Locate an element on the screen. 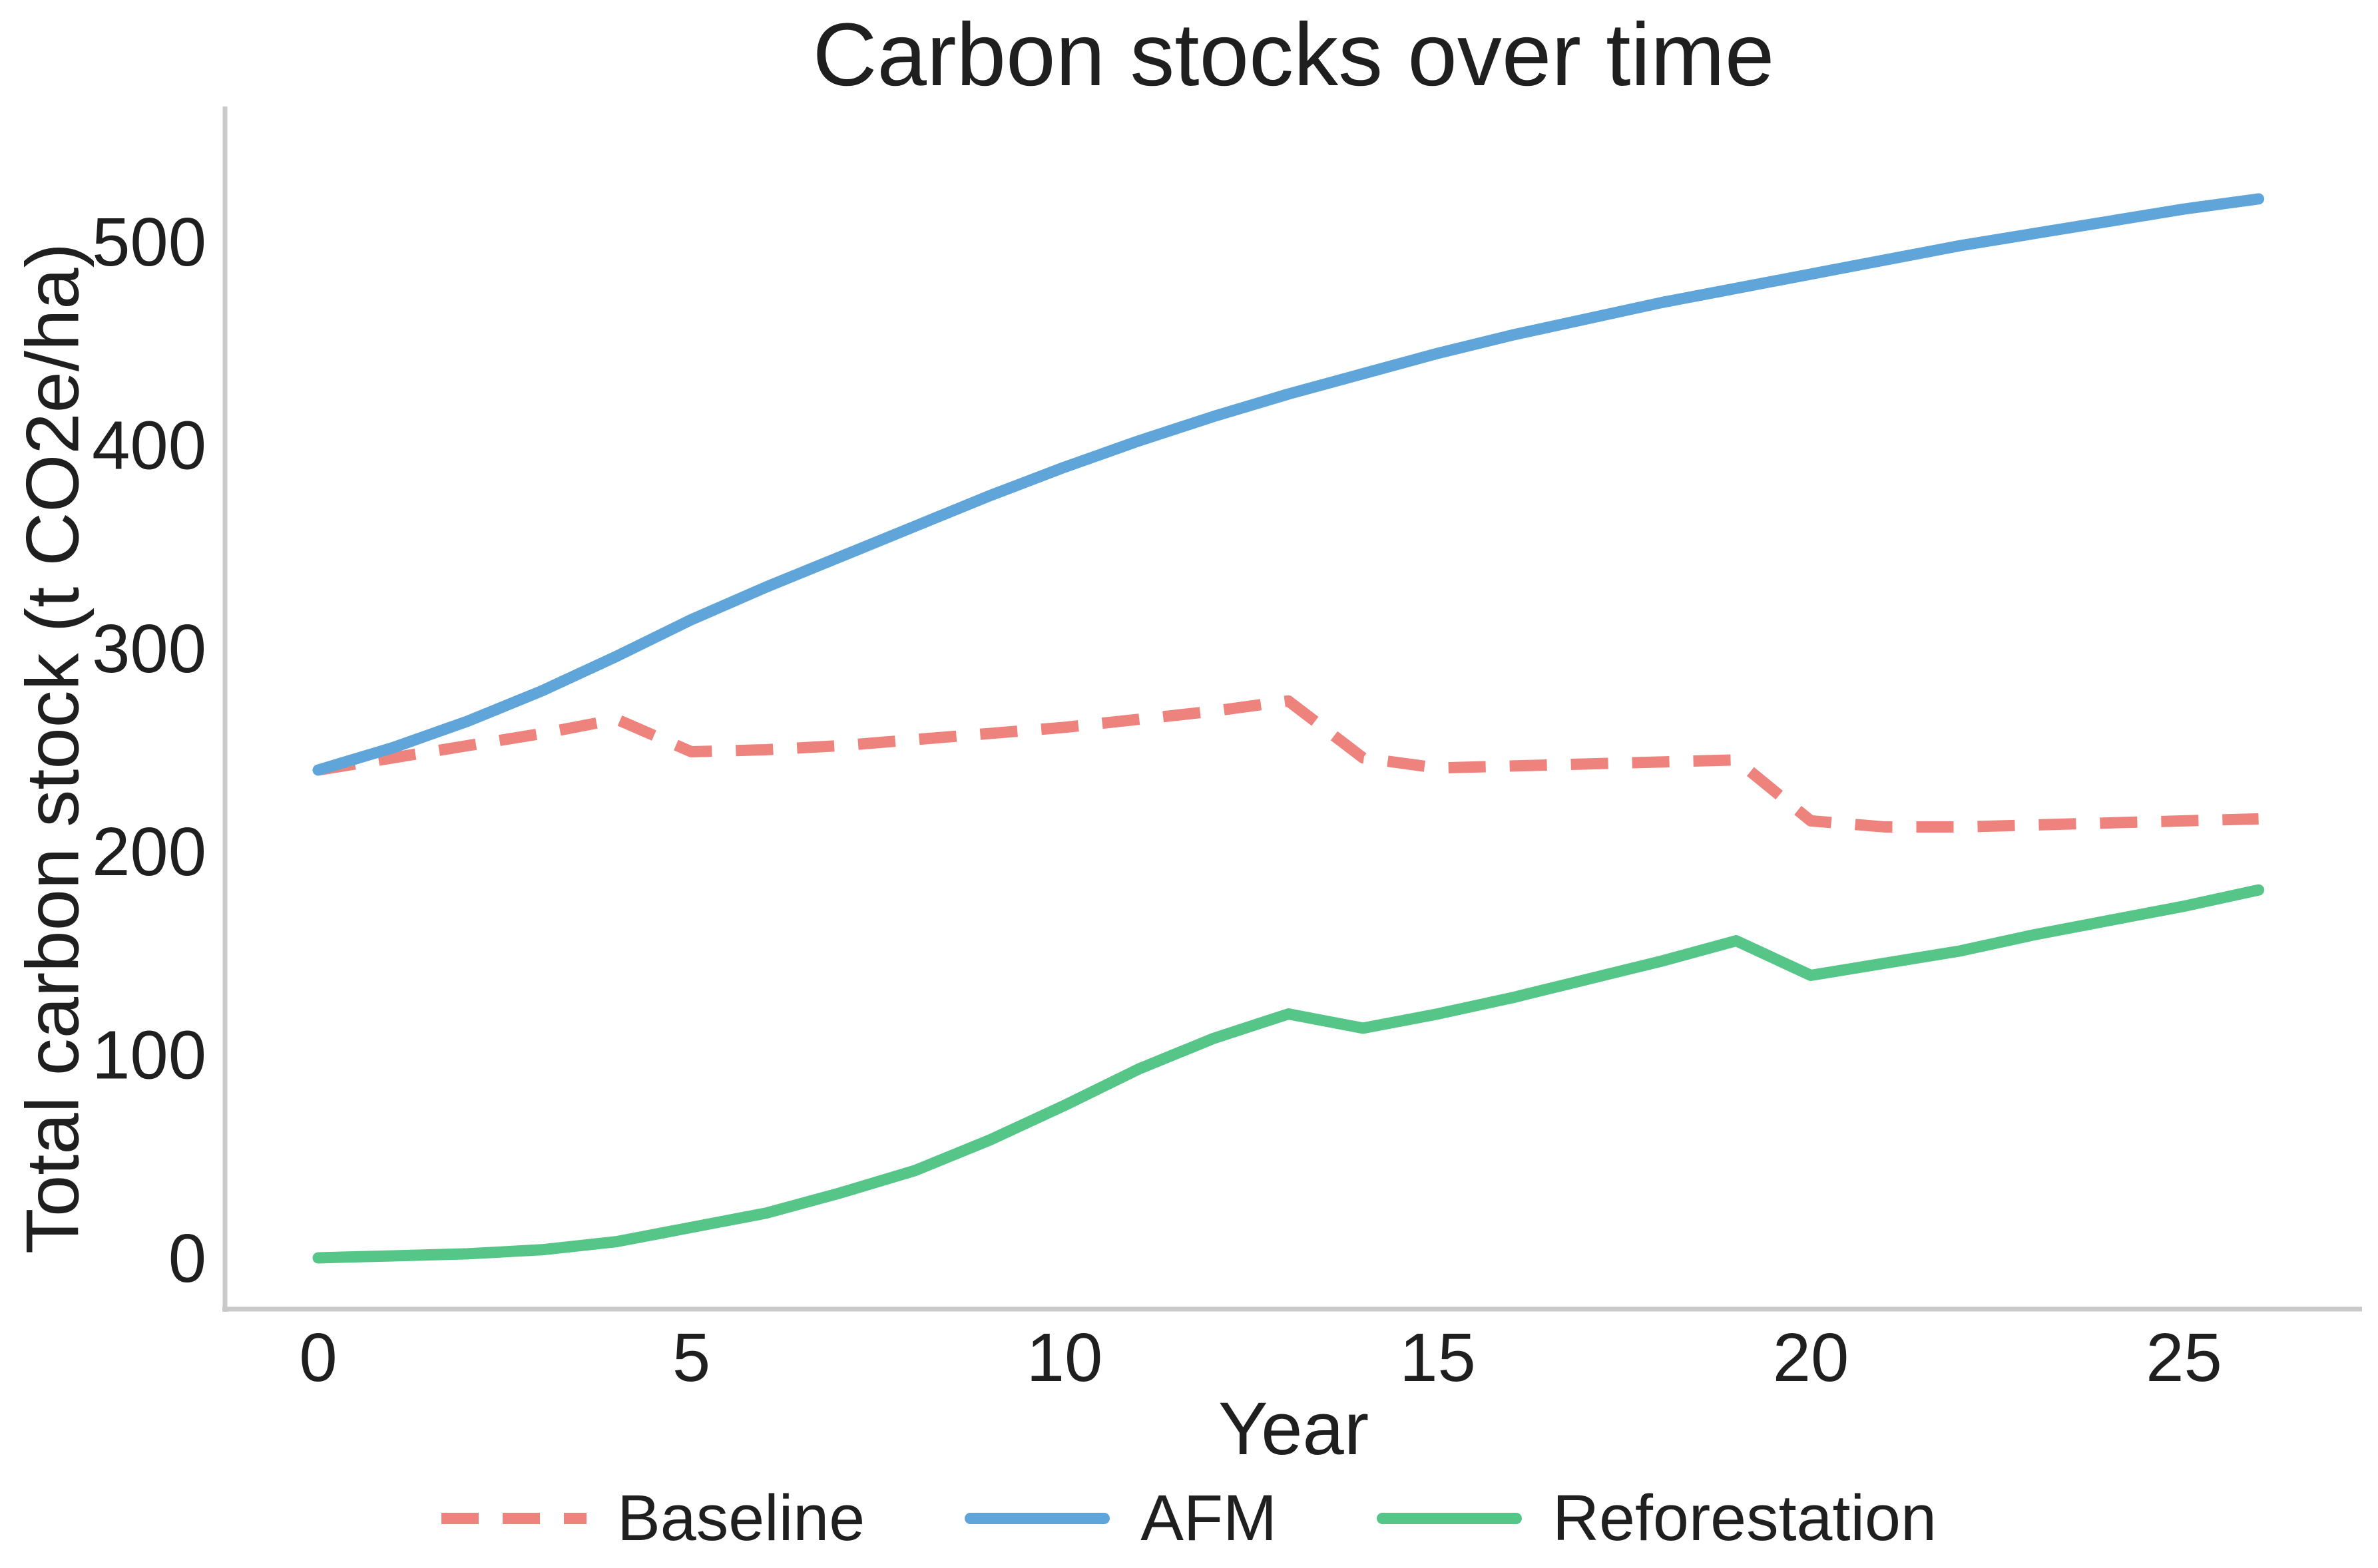 The width and height of the screenshot is (2378, 1568). x-tick-label: 5 is located at coordinates (691, 1357).